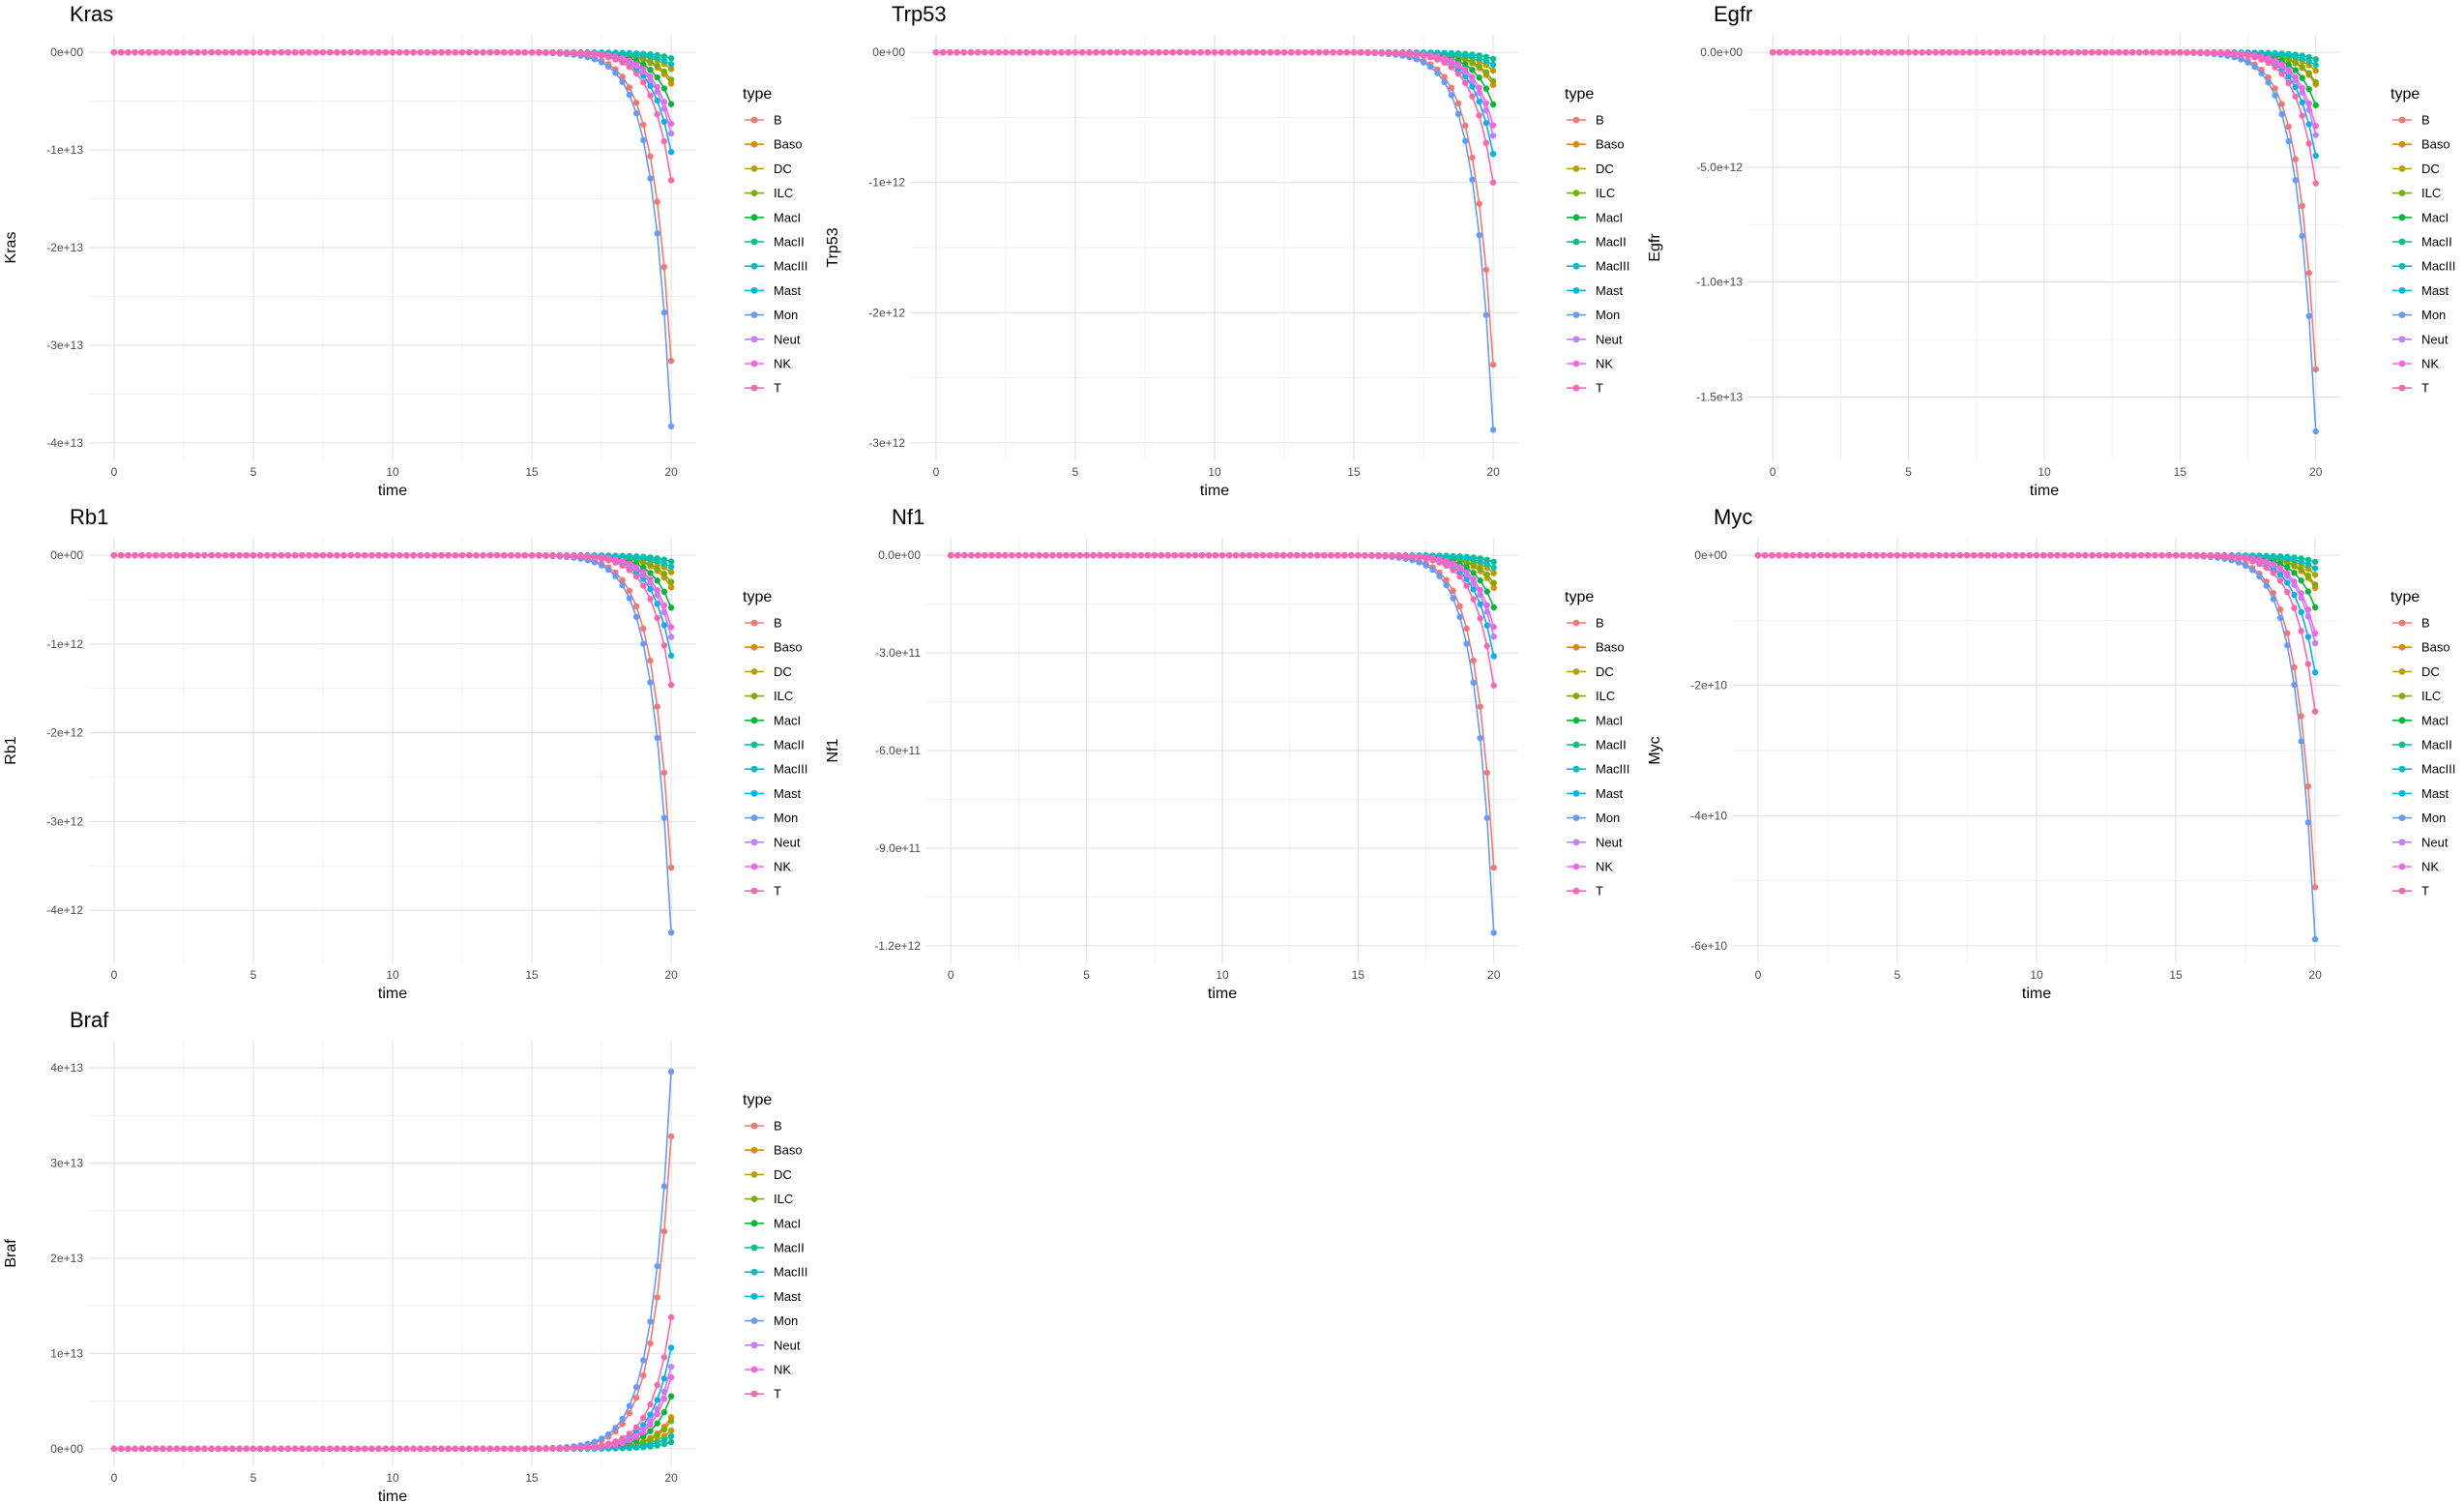 This screenshot has height=1504, width=2464. Describe the element at coordinates (91, 14) in the screenshot. I see `panel-title: Kras` at that location.